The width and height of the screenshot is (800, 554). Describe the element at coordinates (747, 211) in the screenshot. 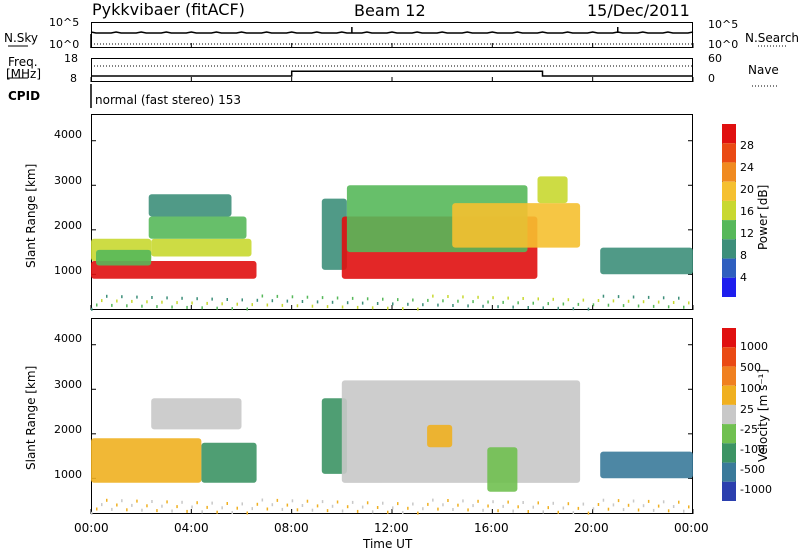

I see `power-cb-tick-16: 16` at that location.